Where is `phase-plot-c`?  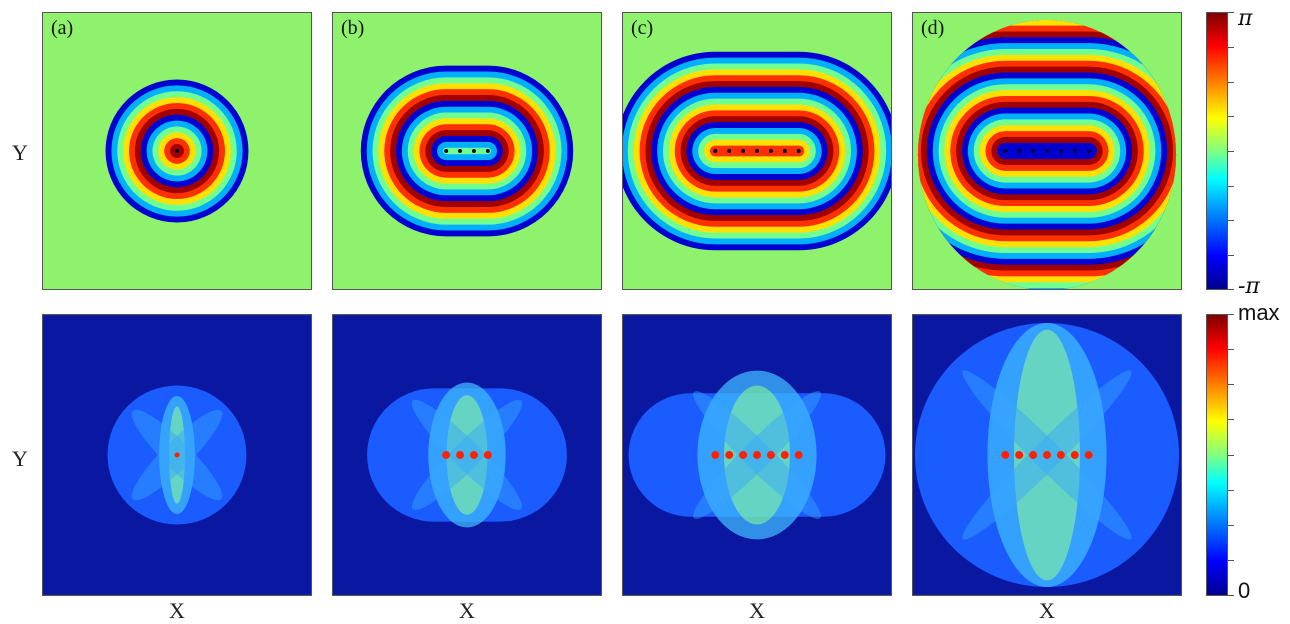 phase-plot-c is located at coordinates (757, 151).